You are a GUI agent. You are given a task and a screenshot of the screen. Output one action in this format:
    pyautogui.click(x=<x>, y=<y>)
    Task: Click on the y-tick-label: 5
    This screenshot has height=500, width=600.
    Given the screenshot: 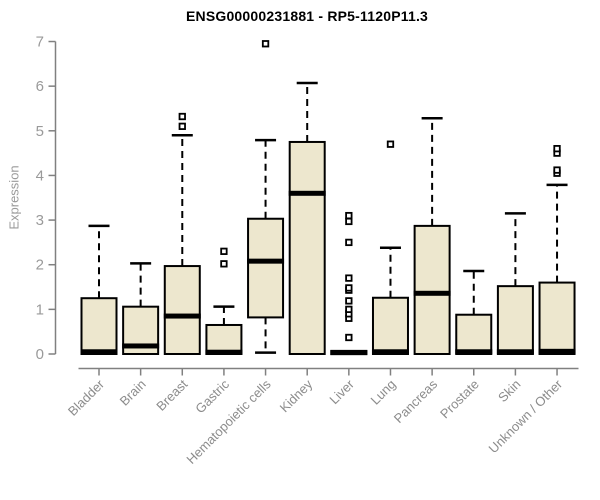 What is the action you would take?
    pyautogui.click(x=40, y=131)
    